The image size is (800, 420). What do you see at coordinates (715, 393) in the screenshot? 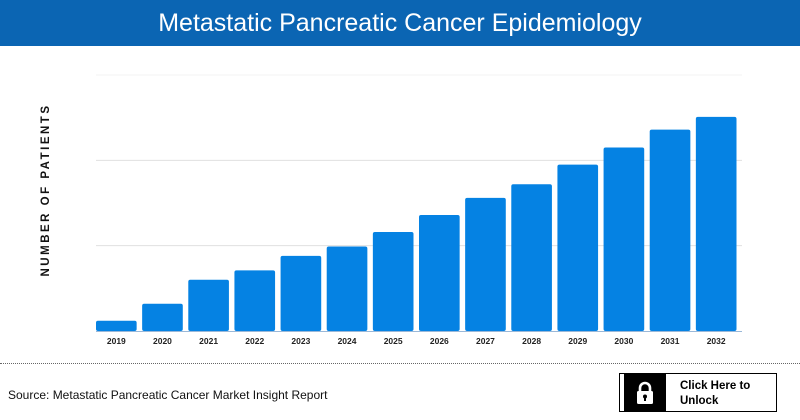
I see `unlock-label: Click Here to Unlock` at bounding box center [715, 393].